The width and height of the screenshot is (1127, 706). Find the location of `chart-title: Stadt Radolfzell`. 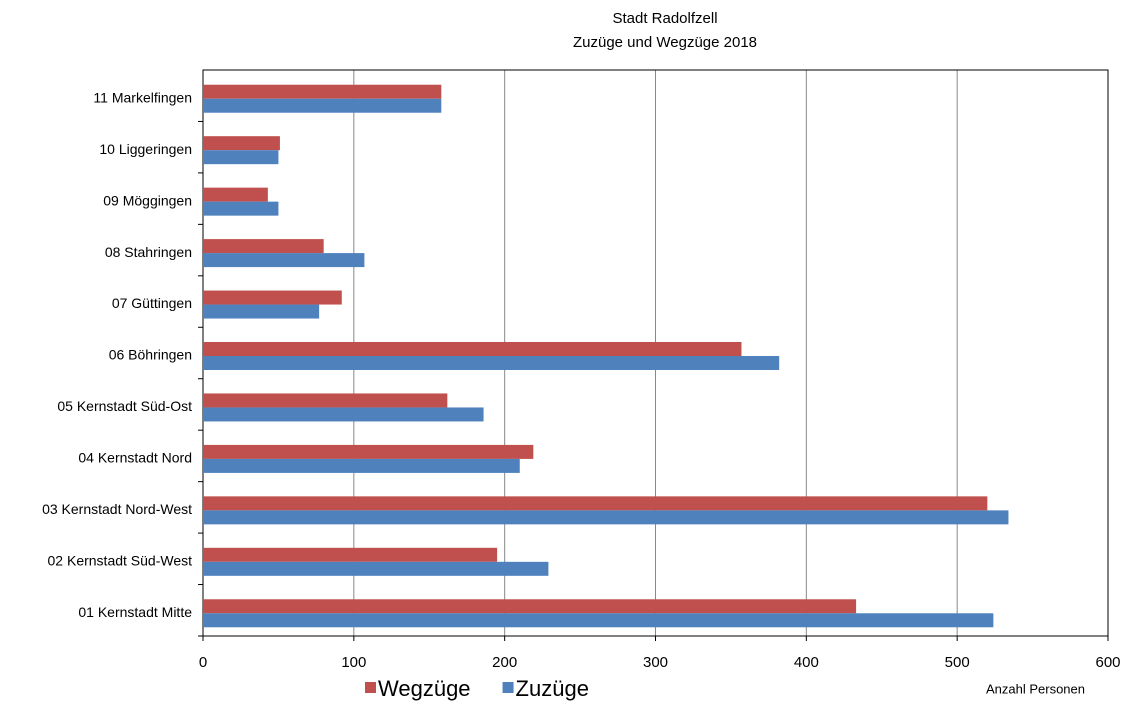

chart-title: Stadt Radolfzell is located at coordinates (664, 18).